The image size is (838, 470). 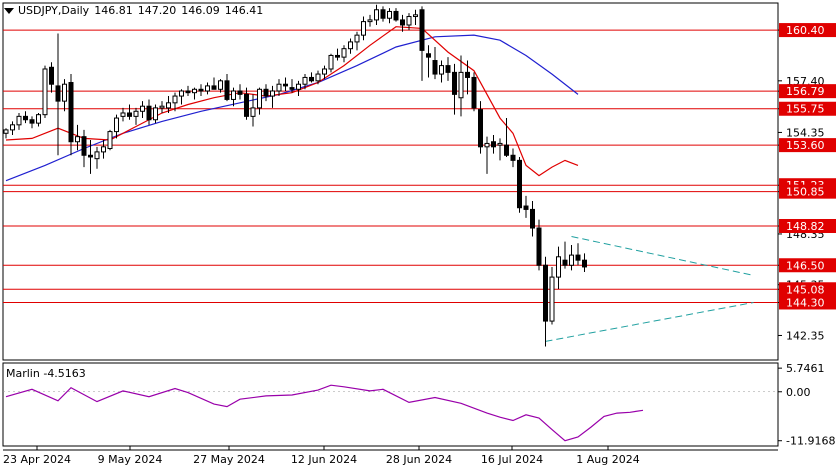 What do you see at coordinates (649, 321) in the screenshot?
I see `triangle-lower-line` at bounding box center [649, 321].